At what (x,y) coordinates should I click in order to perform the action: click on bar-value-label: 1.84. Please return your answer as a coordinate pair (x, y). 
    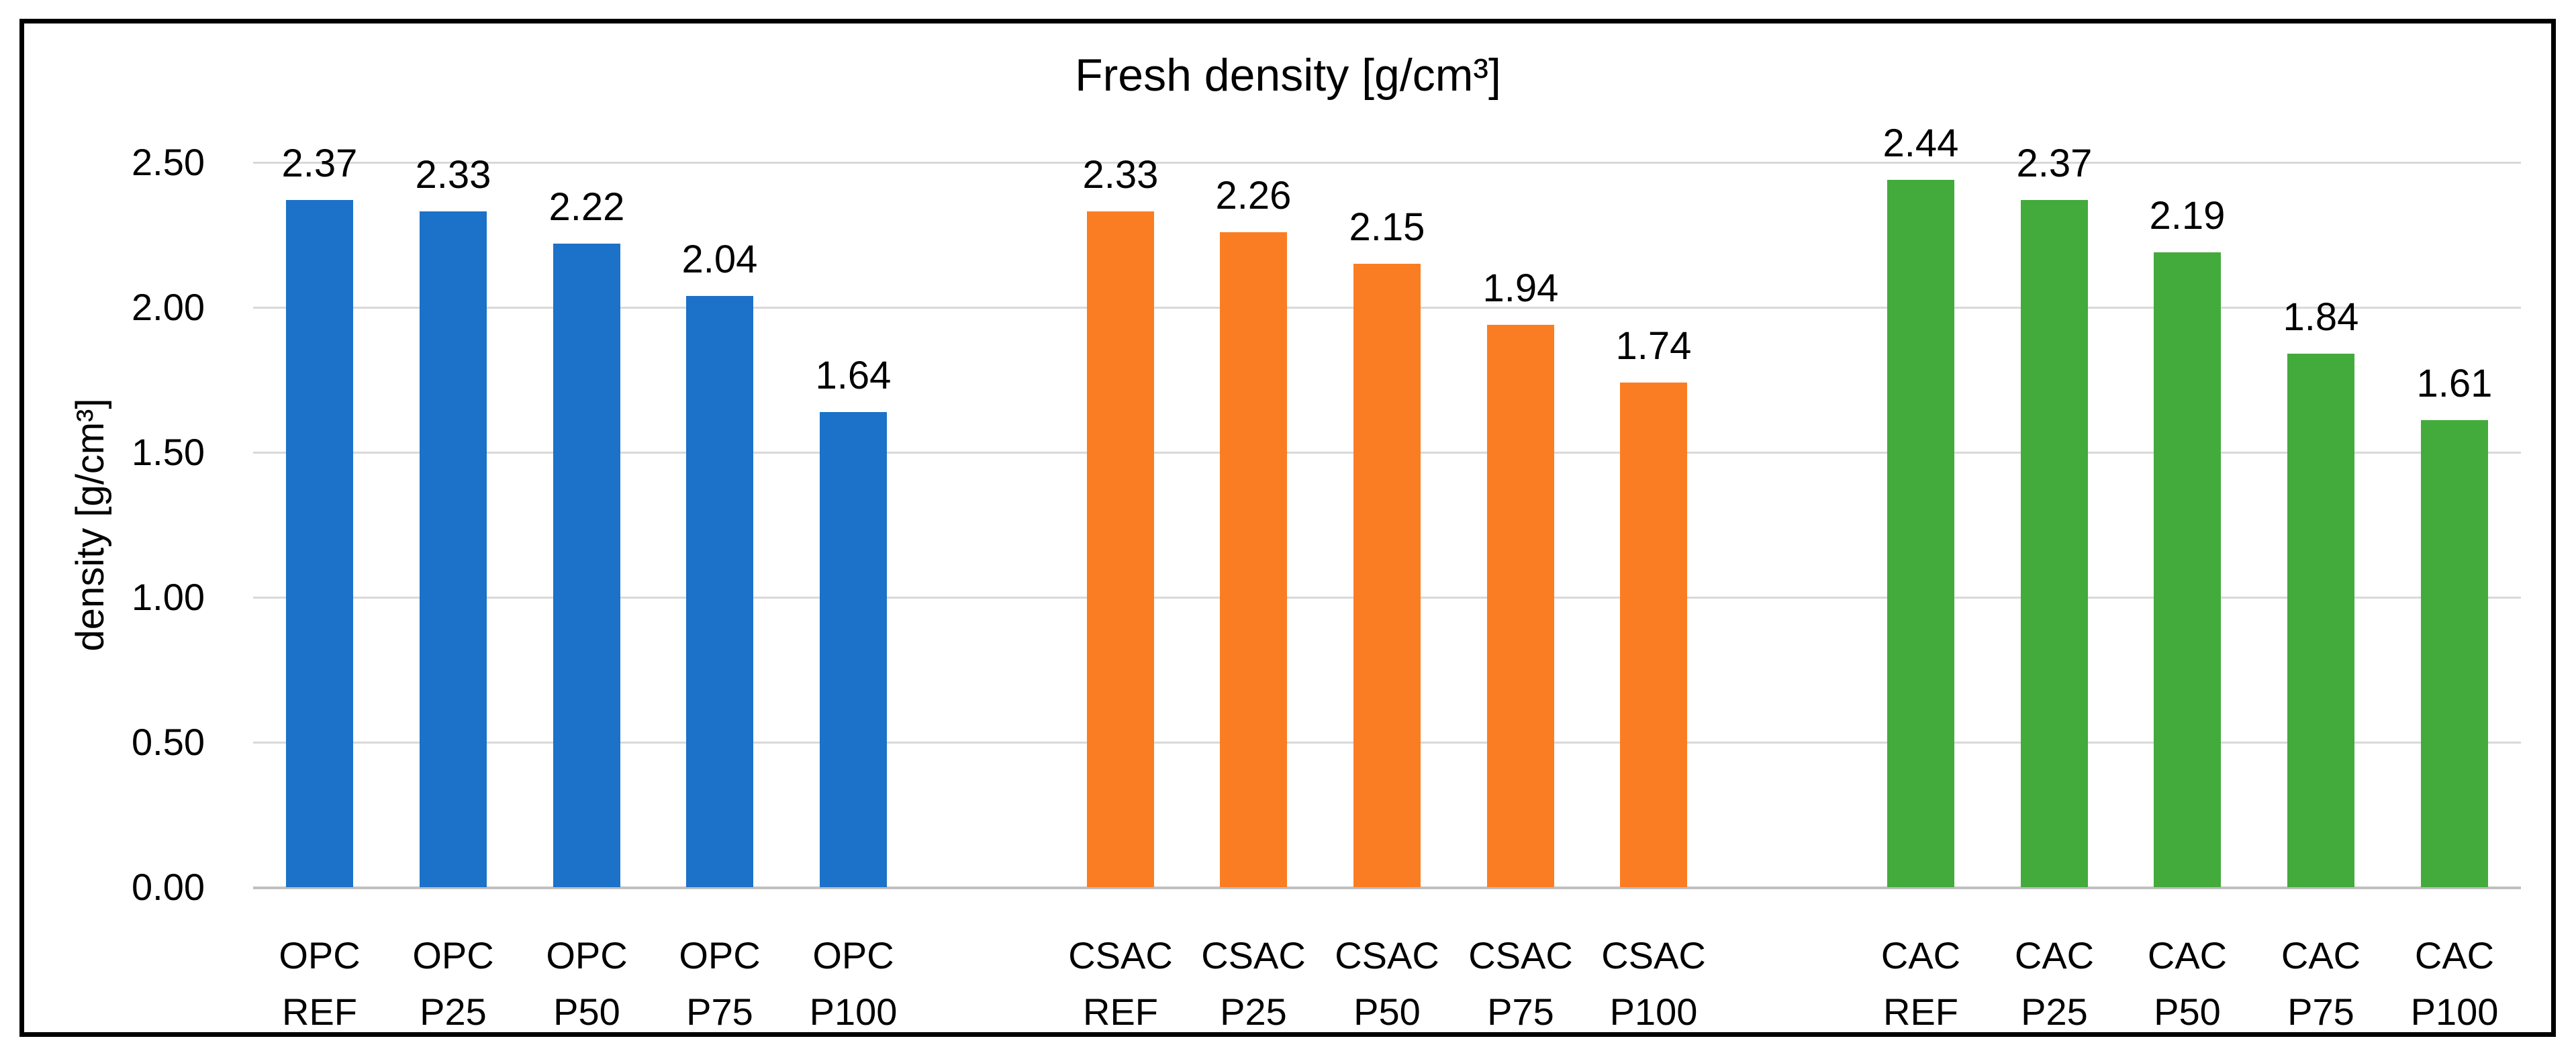
    Looking at the image, I should click on (2321, 317).